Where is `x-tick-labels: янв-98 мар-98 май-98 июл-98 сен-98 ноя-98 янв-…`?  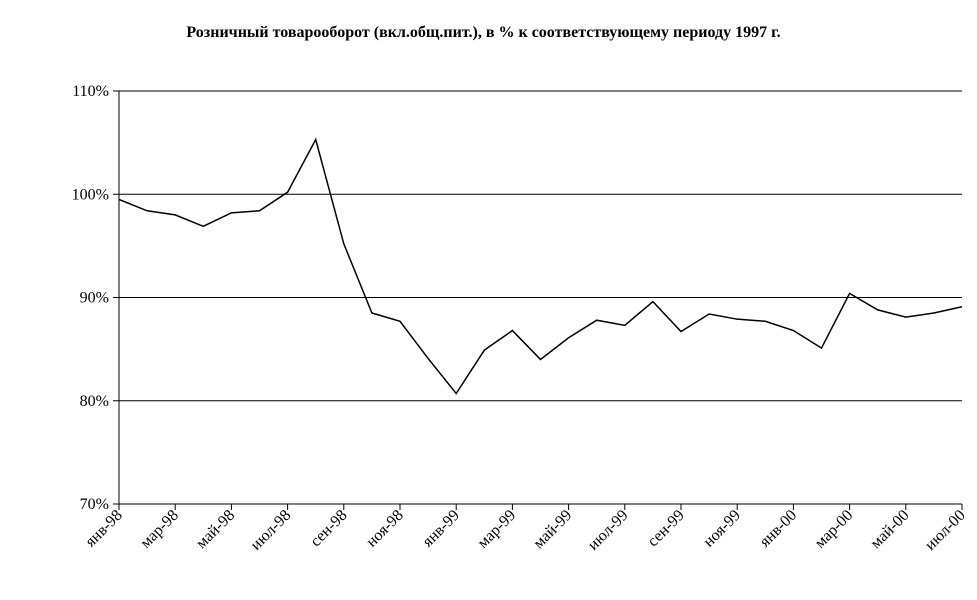
x-tick-labels: янв-98 мар-98 май-98 июл-98 сен-98 ноя-98 янв-… is located at coordinates (525, 530).